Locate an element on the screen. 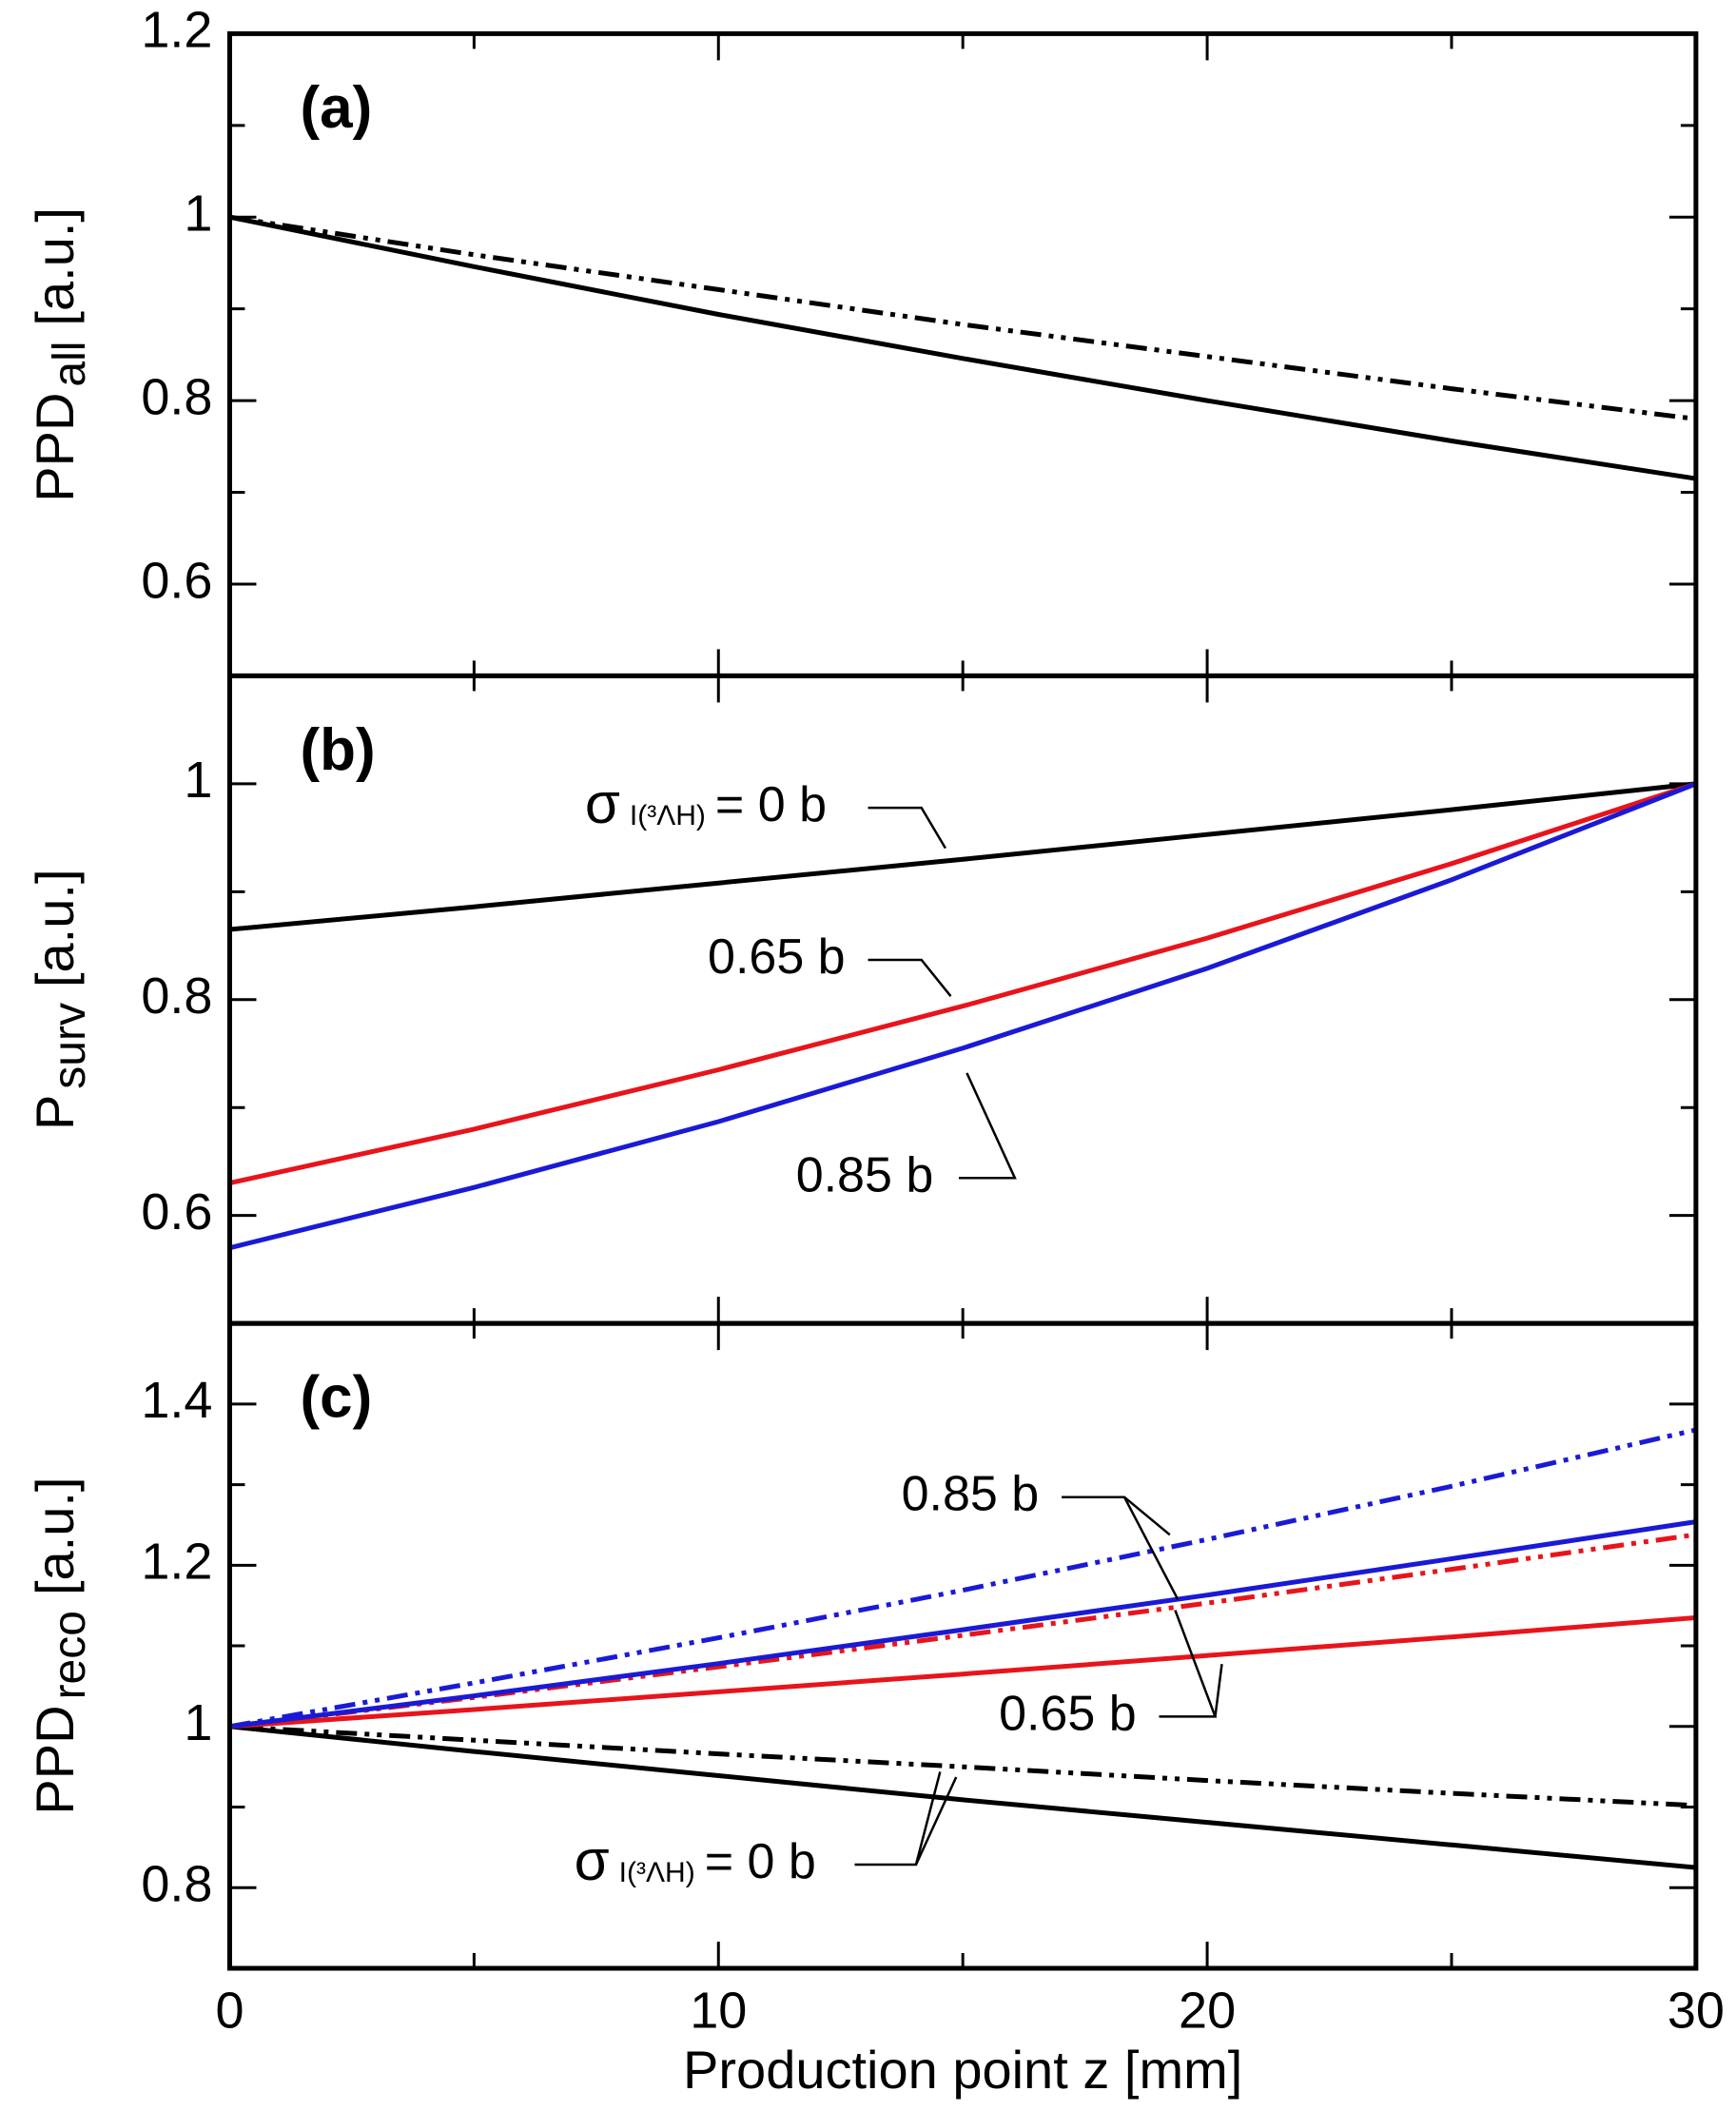 This screenshot has width=1736, height=2111. y-axis-label: PPD all [a.u.] is located at coordinates (60, 354).